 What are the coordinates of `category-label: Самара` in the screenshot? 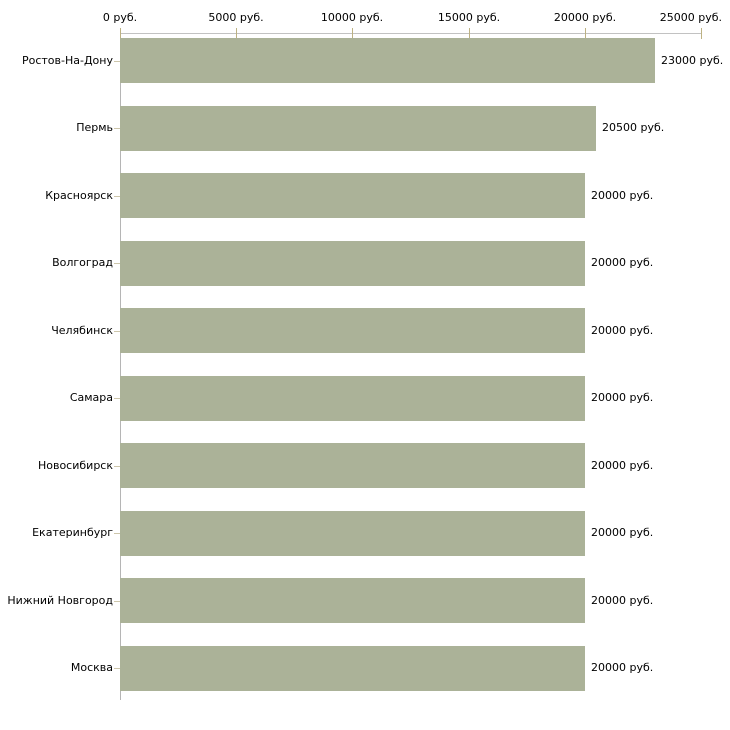 It's located at (91, 397).